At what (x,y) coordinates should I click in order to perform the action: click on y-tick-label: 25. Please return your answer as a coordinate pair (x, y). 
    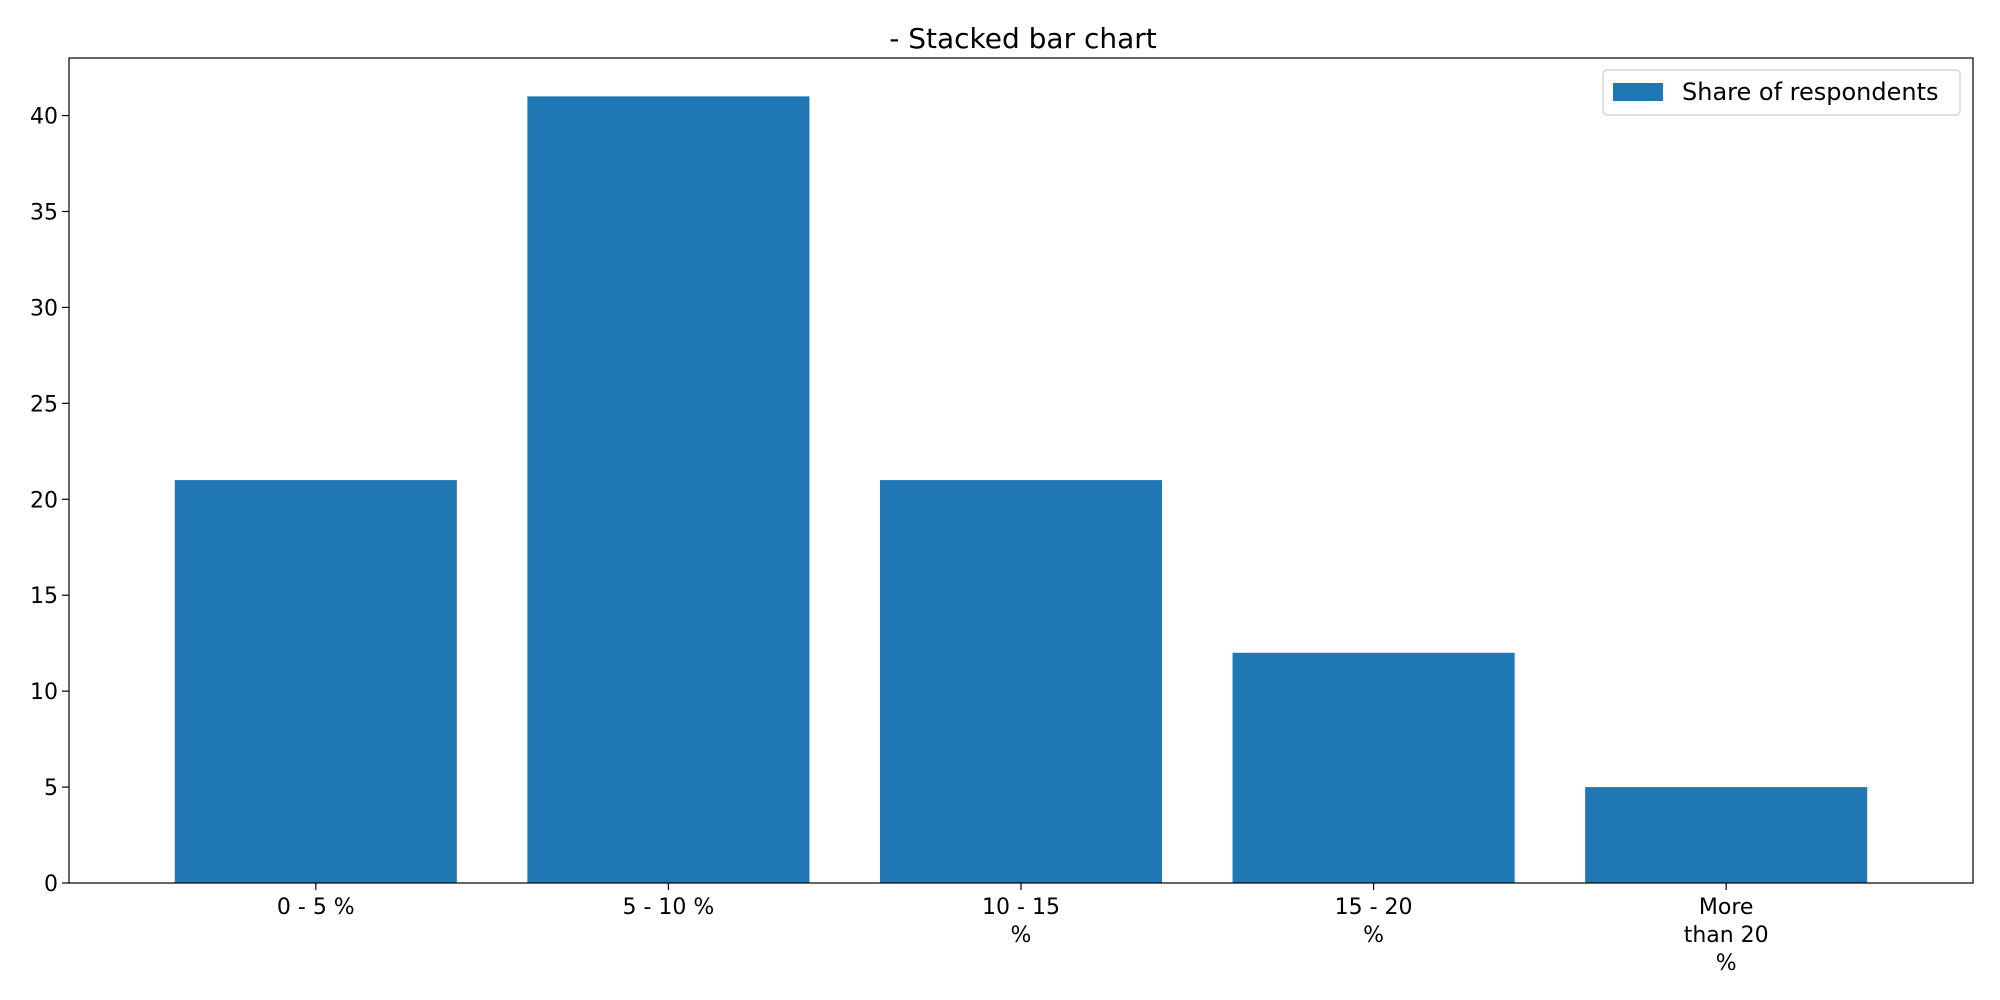
    Looking at the image, I should click on (44, 404).